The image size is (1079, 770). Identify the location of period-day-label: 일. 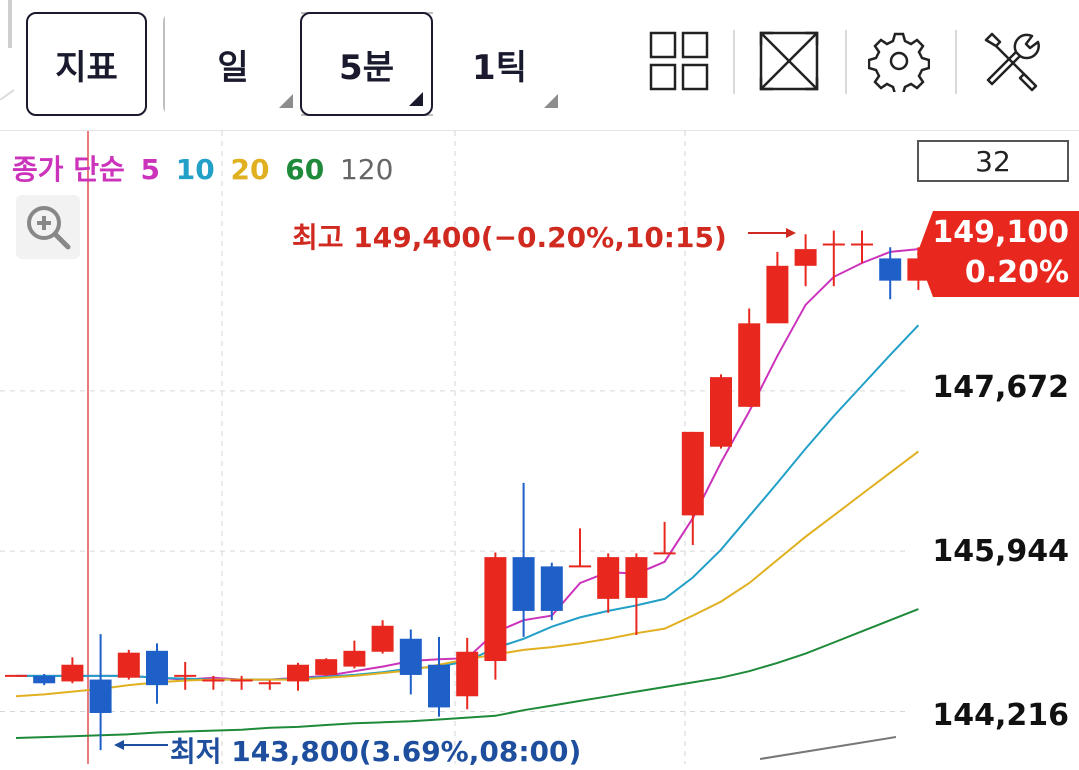
(233, 67).